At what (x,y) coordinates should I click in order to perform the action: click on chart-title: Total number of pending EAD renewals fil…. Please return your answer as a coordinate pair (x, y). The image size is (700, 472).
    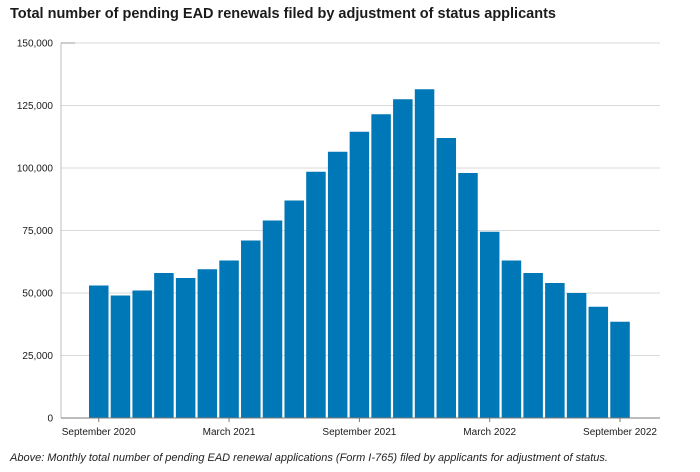
    Looking at the image, I should click on (283, 14).